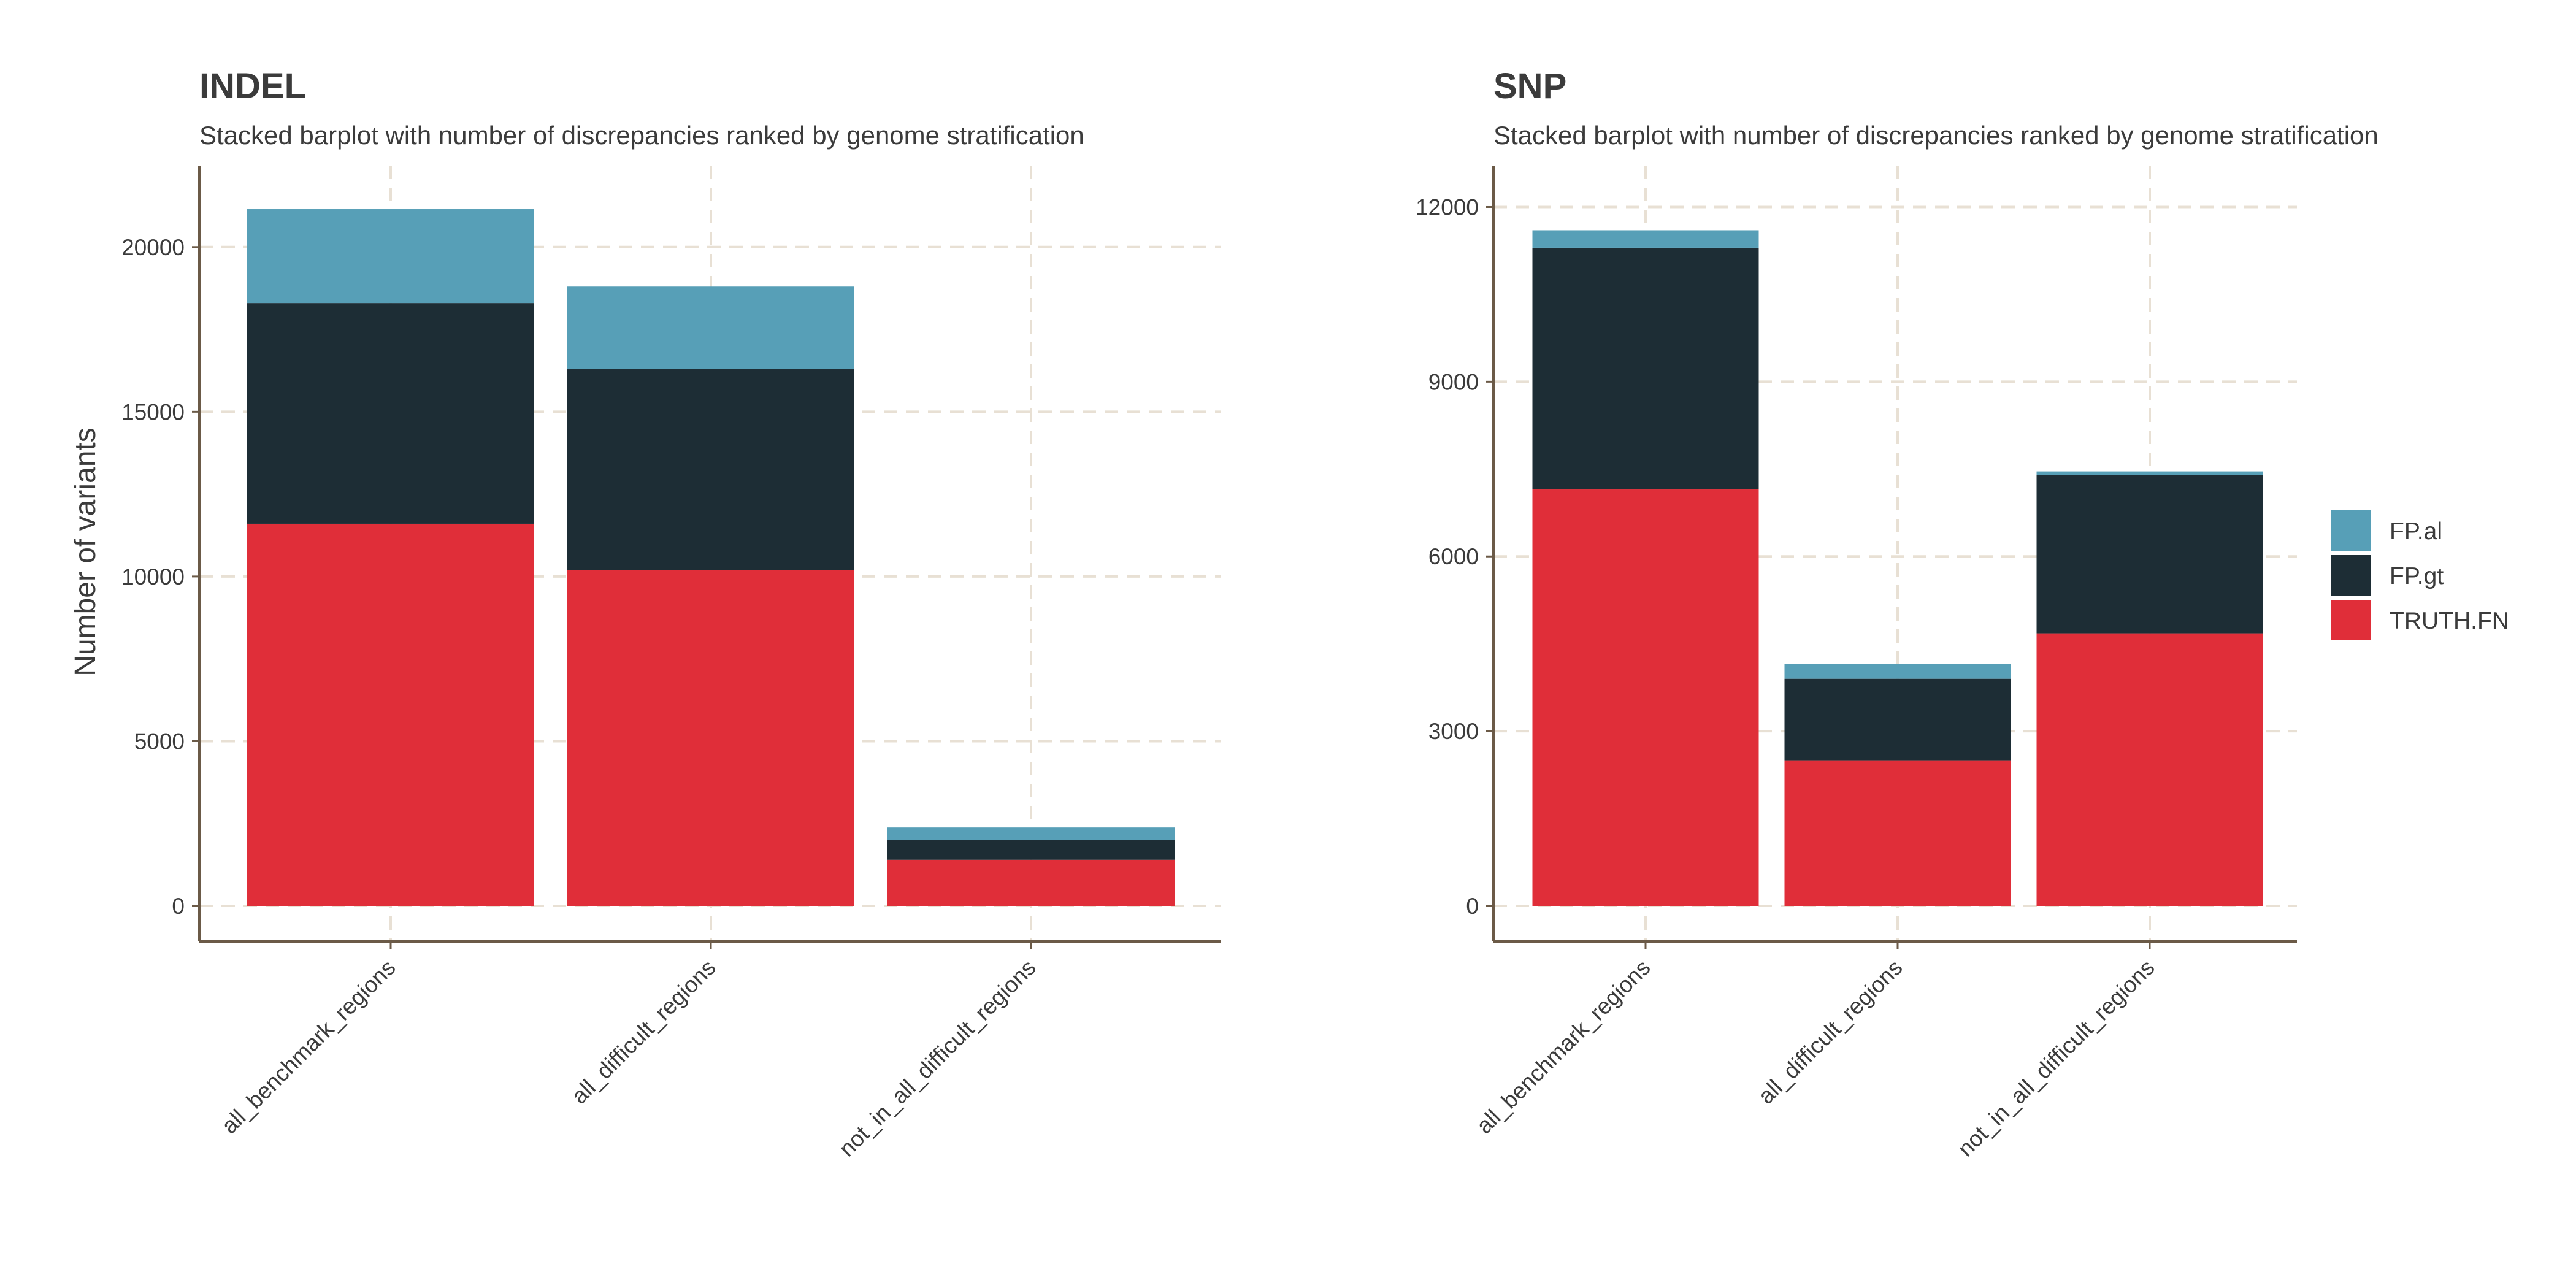 The height and width of the screenshot is (1288, 2576). I want to click on legend-item-truth-fn: TRUTH.FN, so click(2420, 620).